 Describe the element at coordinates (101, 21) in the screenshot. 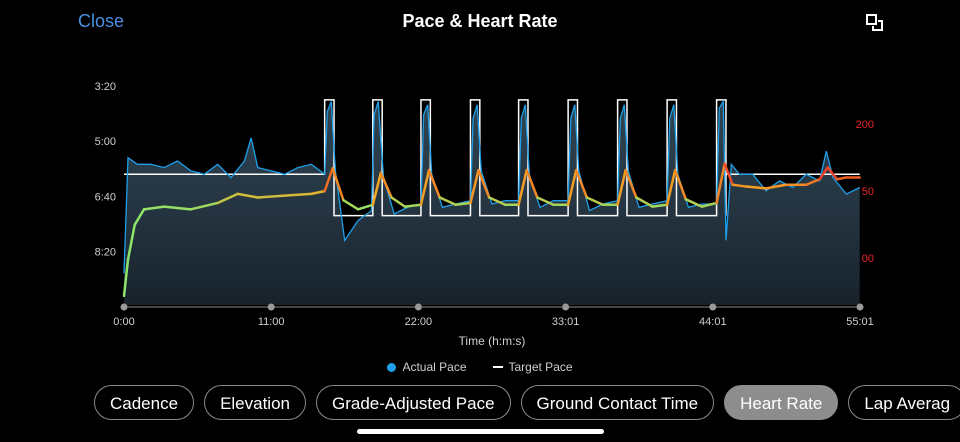

I see `close-button: Close` at that location.